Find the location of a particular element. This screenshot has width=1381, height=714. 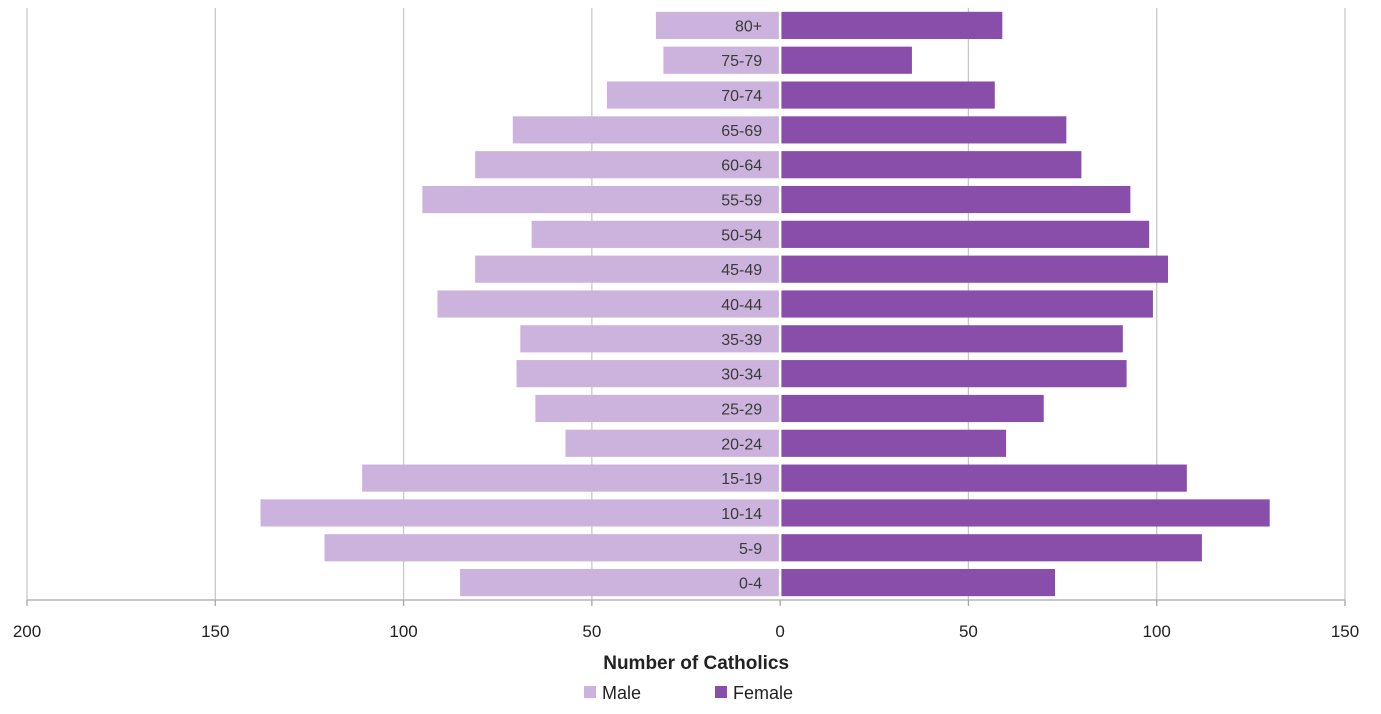

category-label: 75-79 is located at coordinates (741, 61).